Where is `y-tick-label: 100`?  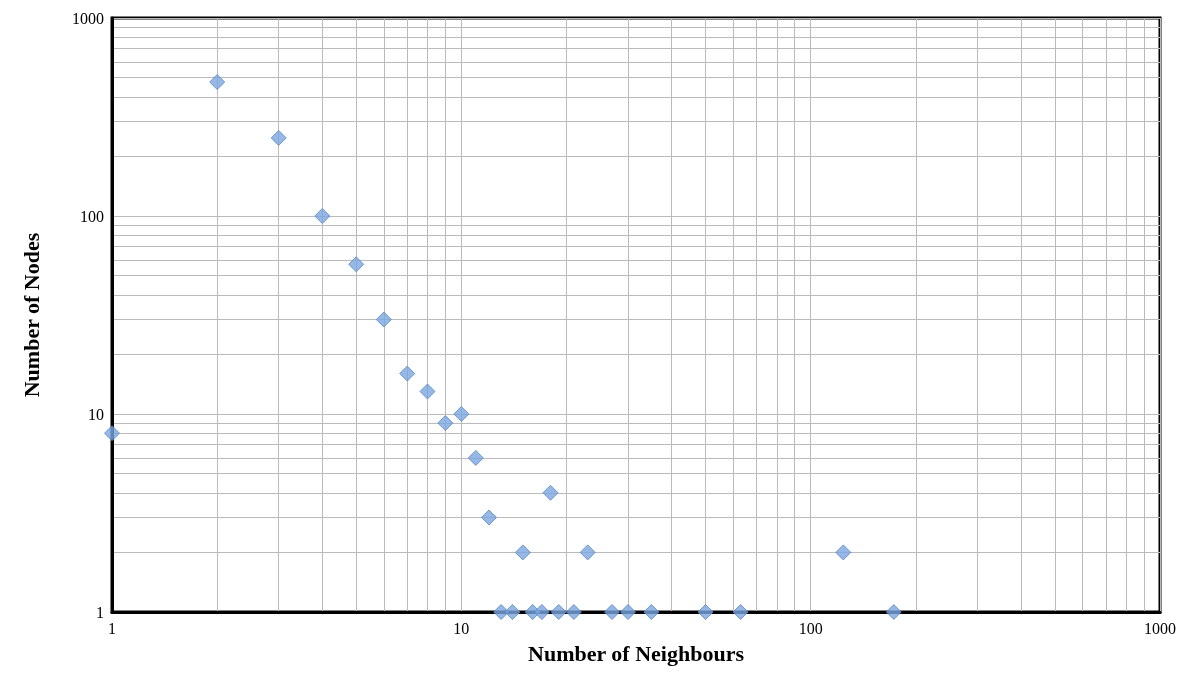
y-tick-label: 100 is located at coordinates (92, 216).